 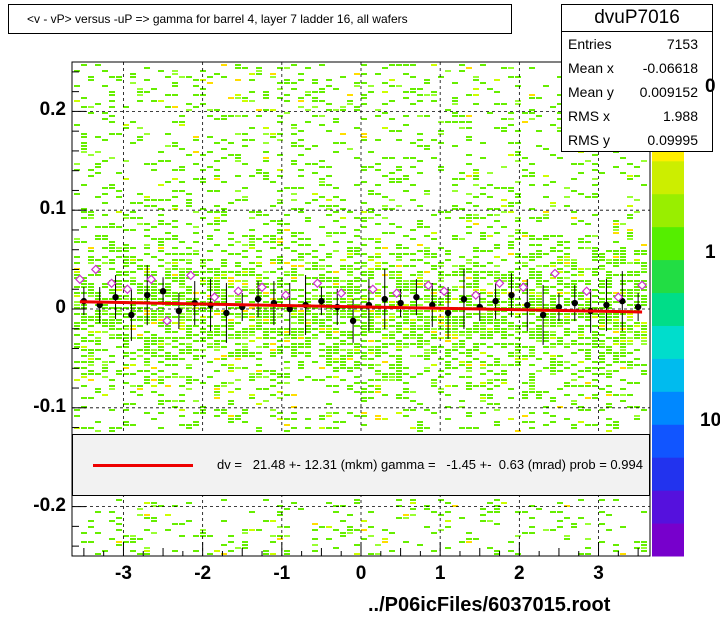 I want to click on palette-band, so click(x=668, y=507).